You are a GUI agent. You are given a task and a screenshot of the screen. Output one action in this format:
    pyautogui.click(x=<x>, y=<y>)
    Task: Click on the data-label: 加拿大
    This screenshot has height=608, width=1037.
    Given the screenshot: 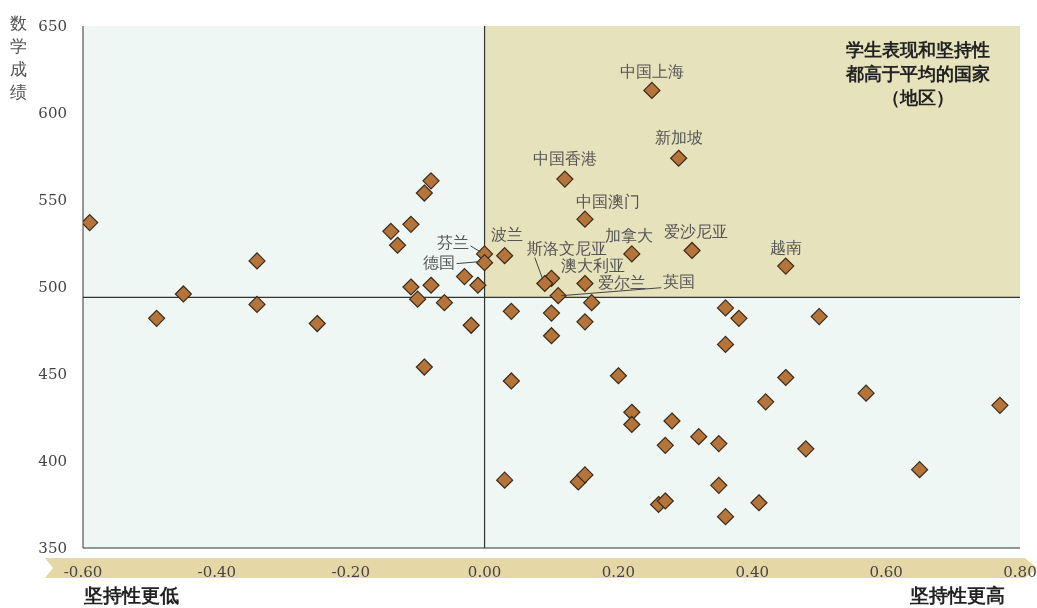 What is the action you would take?
    pyautogui.click(x=628, y=236)
    